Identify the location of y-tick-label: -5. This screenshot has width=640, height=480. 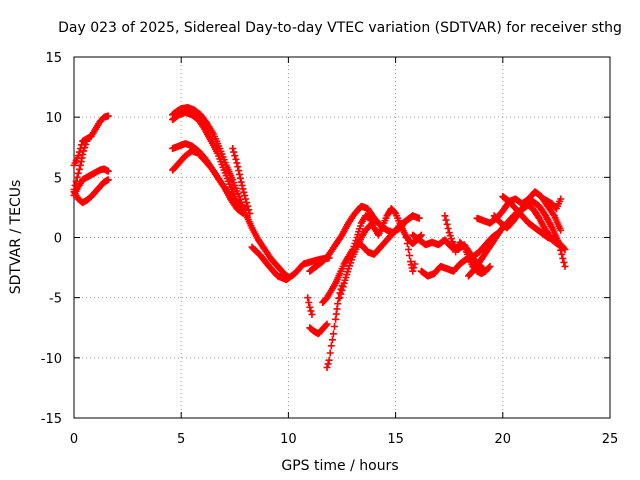
(55, 299).